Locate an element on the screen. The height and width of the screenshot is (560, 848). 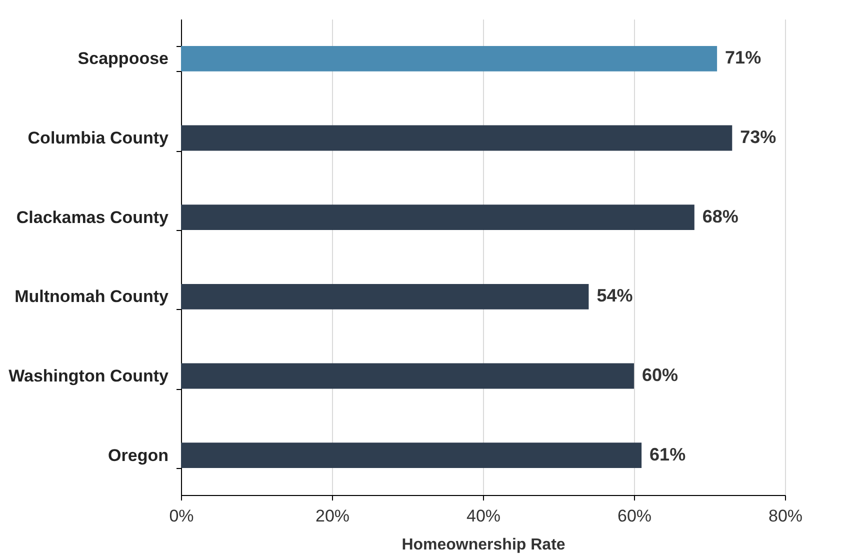
x-tick-label: 0% is located at coordinates (181, 516).